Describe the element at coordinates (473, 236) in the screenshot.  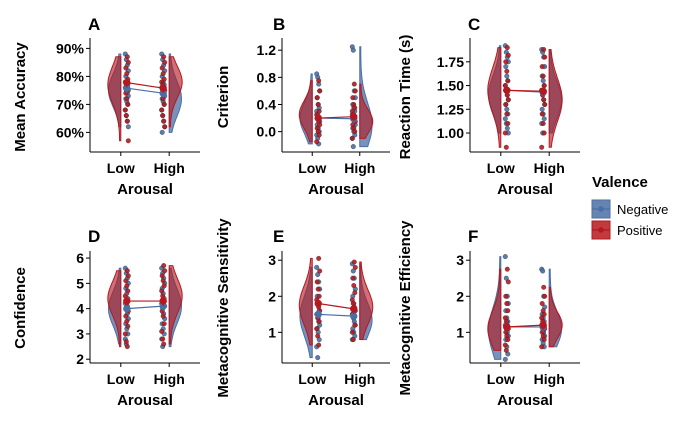
I see `panel-label: F` at that location.